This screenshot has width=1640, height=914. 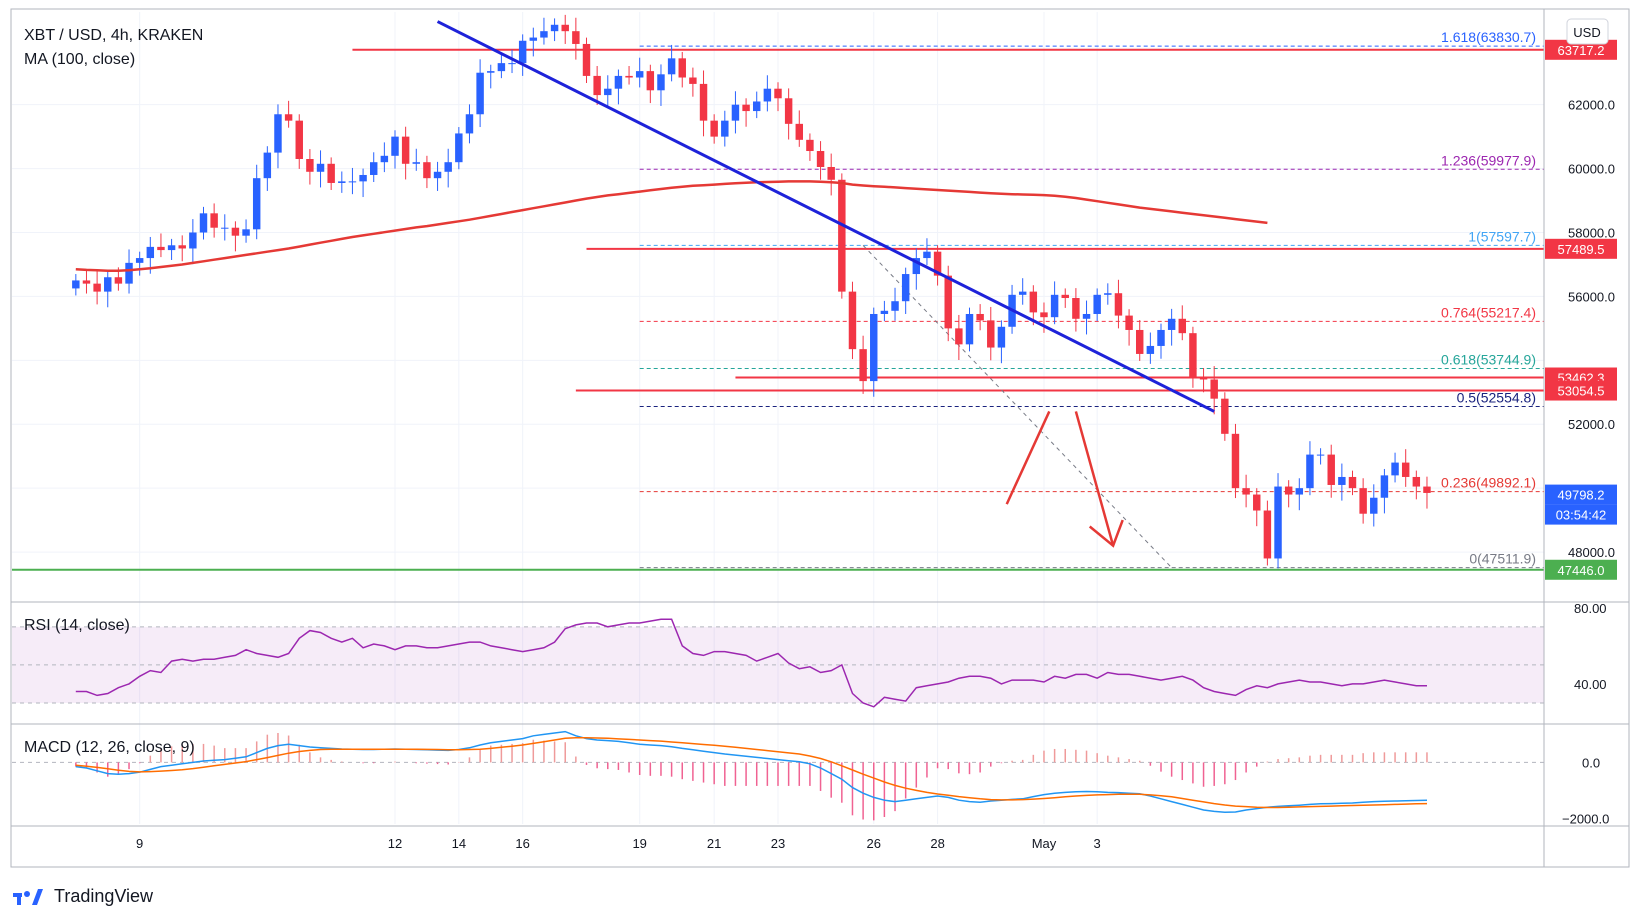 What do you see at coordinates (1591, 296) in the screenshot?
I see `price-tick-label: 56000.0` at bounding box center [1591, 296].